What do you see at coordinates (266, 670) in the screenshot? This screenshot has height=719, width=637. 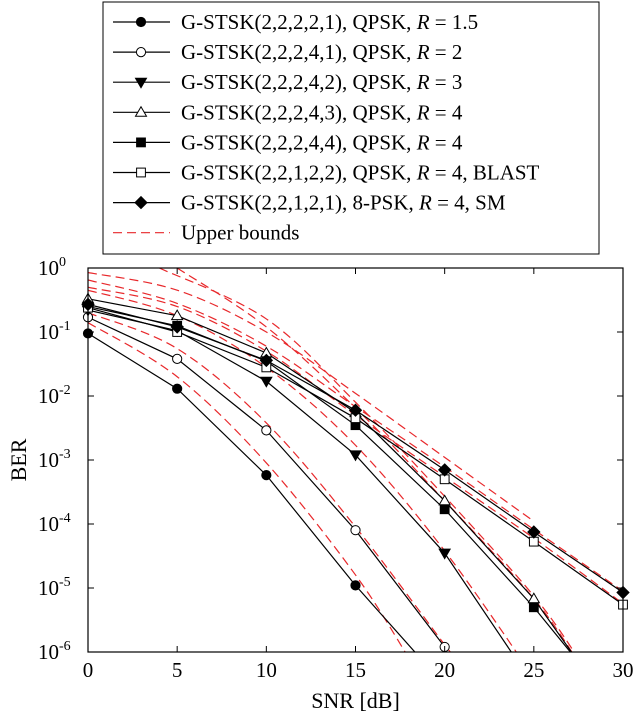 I see `x-tick-label: 10` at bounding box center [266, 670].